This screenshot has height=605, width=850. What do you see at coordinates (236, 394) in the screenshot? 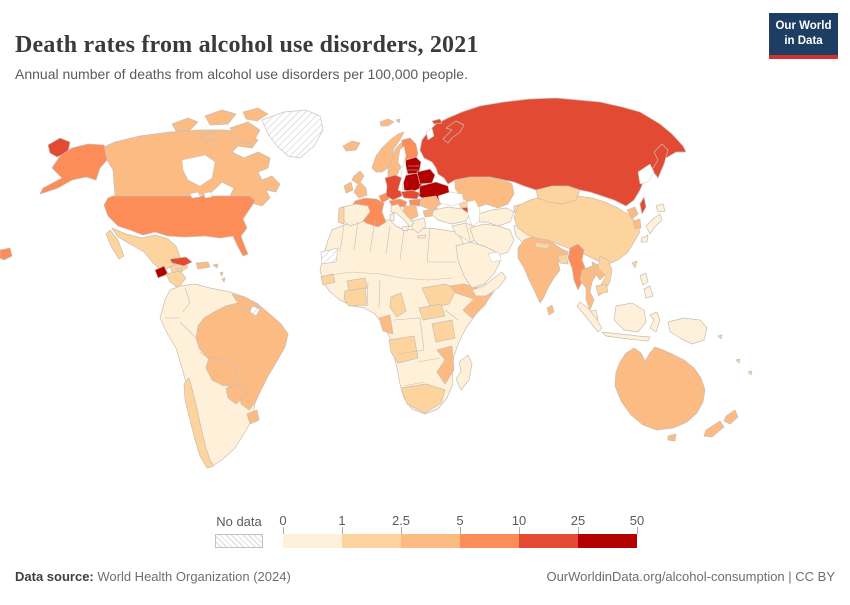
I see `country-paraguay` at bounding box center [236, 394].